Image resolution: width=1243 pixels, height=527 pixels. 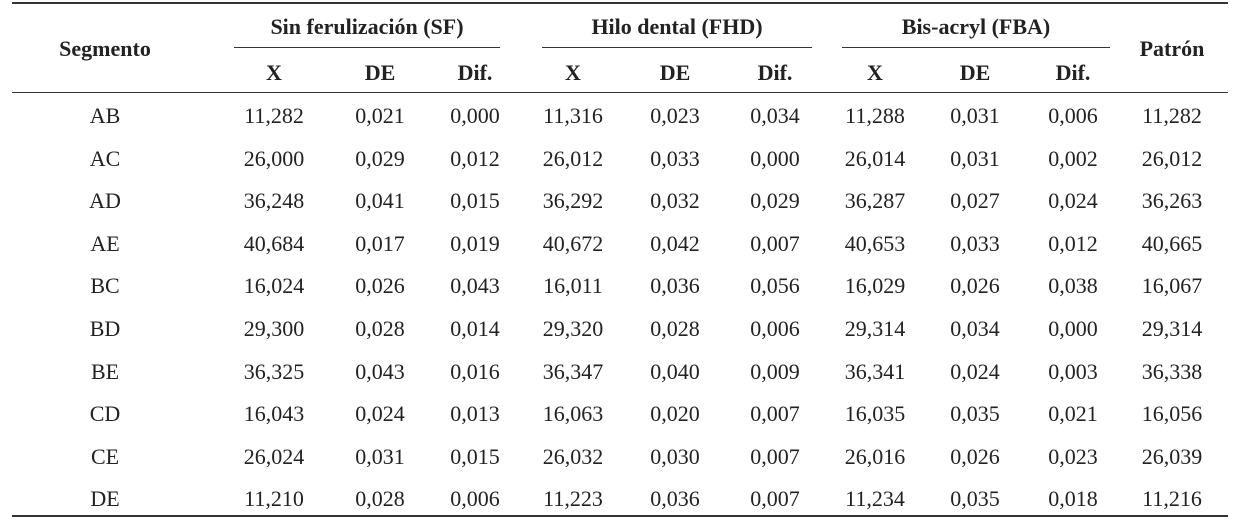 What do you see at coordinates (1172, 328) in the screenshot?
I see `reference-cell: 29,314` at bounding box center [1172, 328].